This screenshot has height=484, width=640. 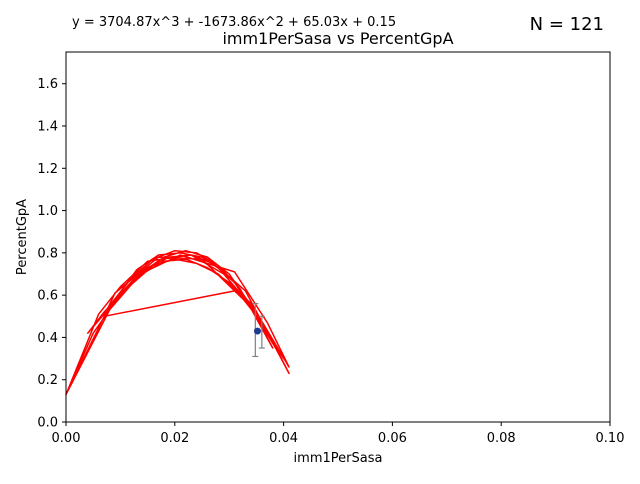 I want to click on y-tick-label: 0.6, so click(x=47, y=296).